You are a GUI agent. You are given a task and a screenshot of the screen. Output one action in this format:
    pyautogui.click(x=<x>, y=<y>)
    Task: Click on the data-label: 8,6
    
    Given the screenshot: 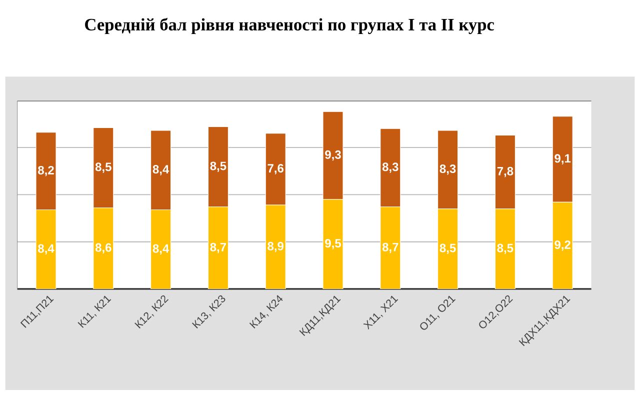 What is the action you would take?
    pyautogui.click(x=103, y=248)
    